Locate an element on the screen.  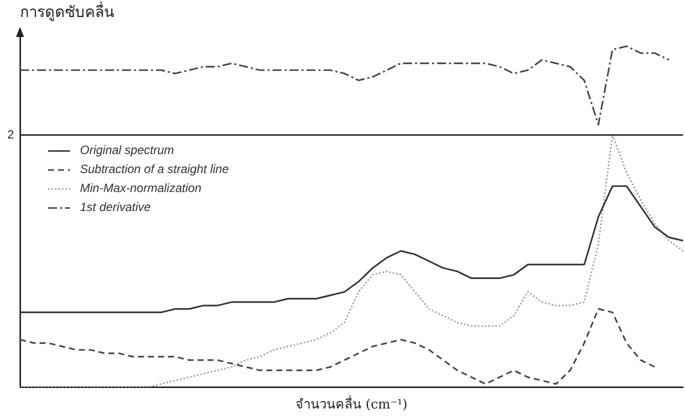
text: 2 is located at coordinates (10, 134).